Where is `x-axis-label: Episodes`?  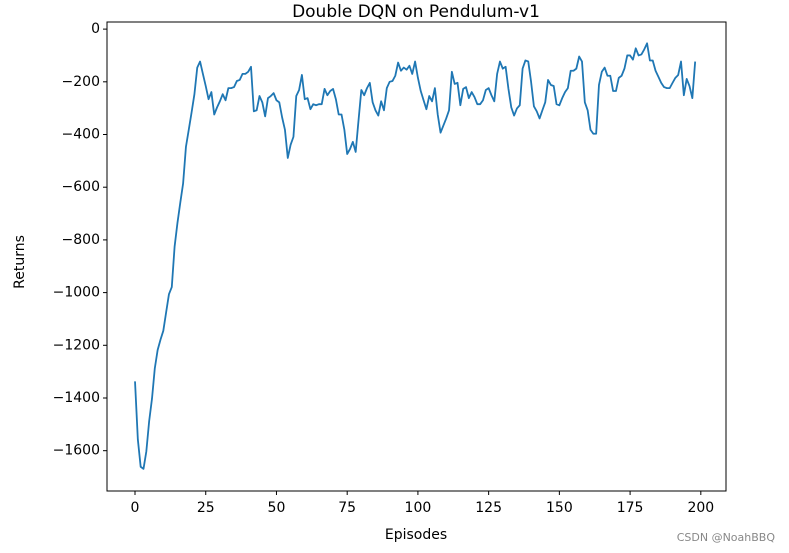
x-axis-label: Episodes is located at coordinates (416, 535).